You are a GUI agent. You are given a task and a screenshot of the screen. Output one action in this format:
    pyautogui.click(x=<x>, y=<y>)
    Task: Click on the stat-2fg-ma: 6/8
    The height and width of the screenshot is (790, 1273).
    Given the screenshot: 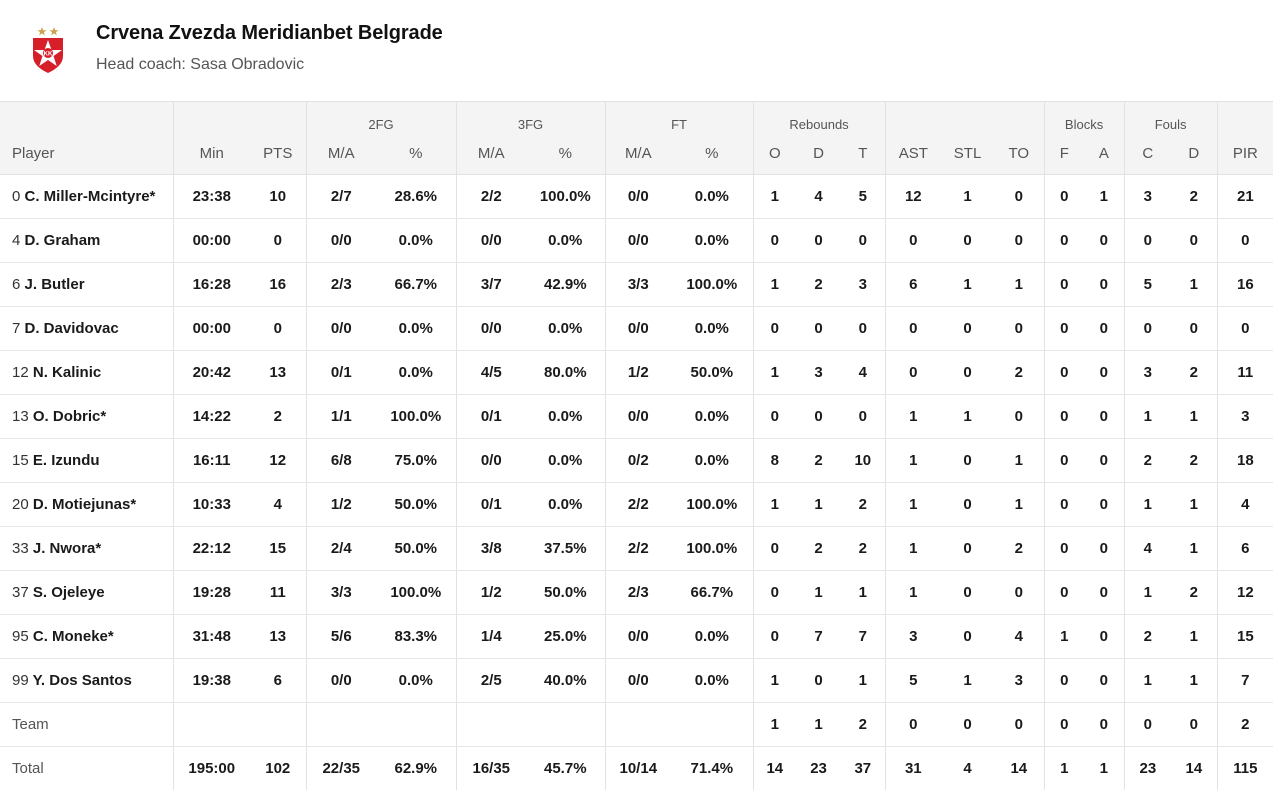 What is the action you would take?
    pyautogui.click(x=340, y=460)
    